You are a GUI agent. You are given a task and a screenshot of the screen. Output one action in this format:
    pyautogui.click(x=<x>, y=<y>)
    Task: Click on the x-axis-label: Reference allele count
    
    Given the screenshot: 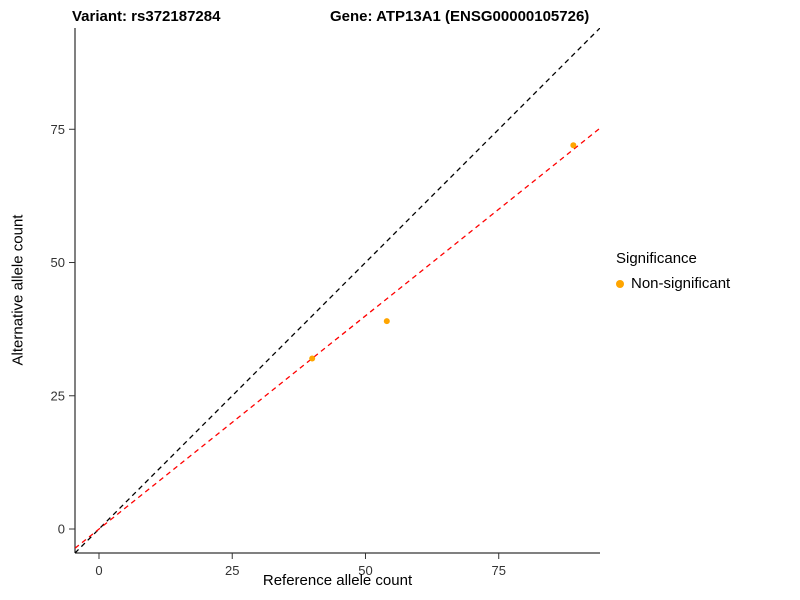 What is the action you would take?
    pyautogui.click(x=337, y=580)
    